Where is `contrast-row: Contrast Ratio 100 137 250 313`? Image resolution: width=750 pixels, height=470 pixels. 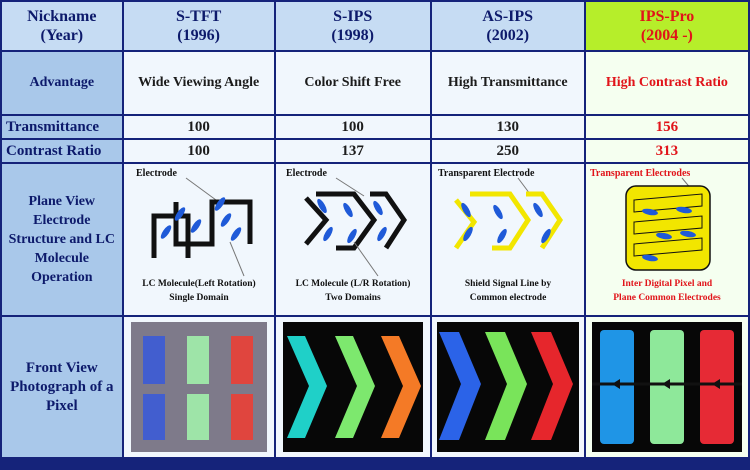
contrast-row: Contrast Ratio 100 137 250 313 is located at coordinates (375, 151).